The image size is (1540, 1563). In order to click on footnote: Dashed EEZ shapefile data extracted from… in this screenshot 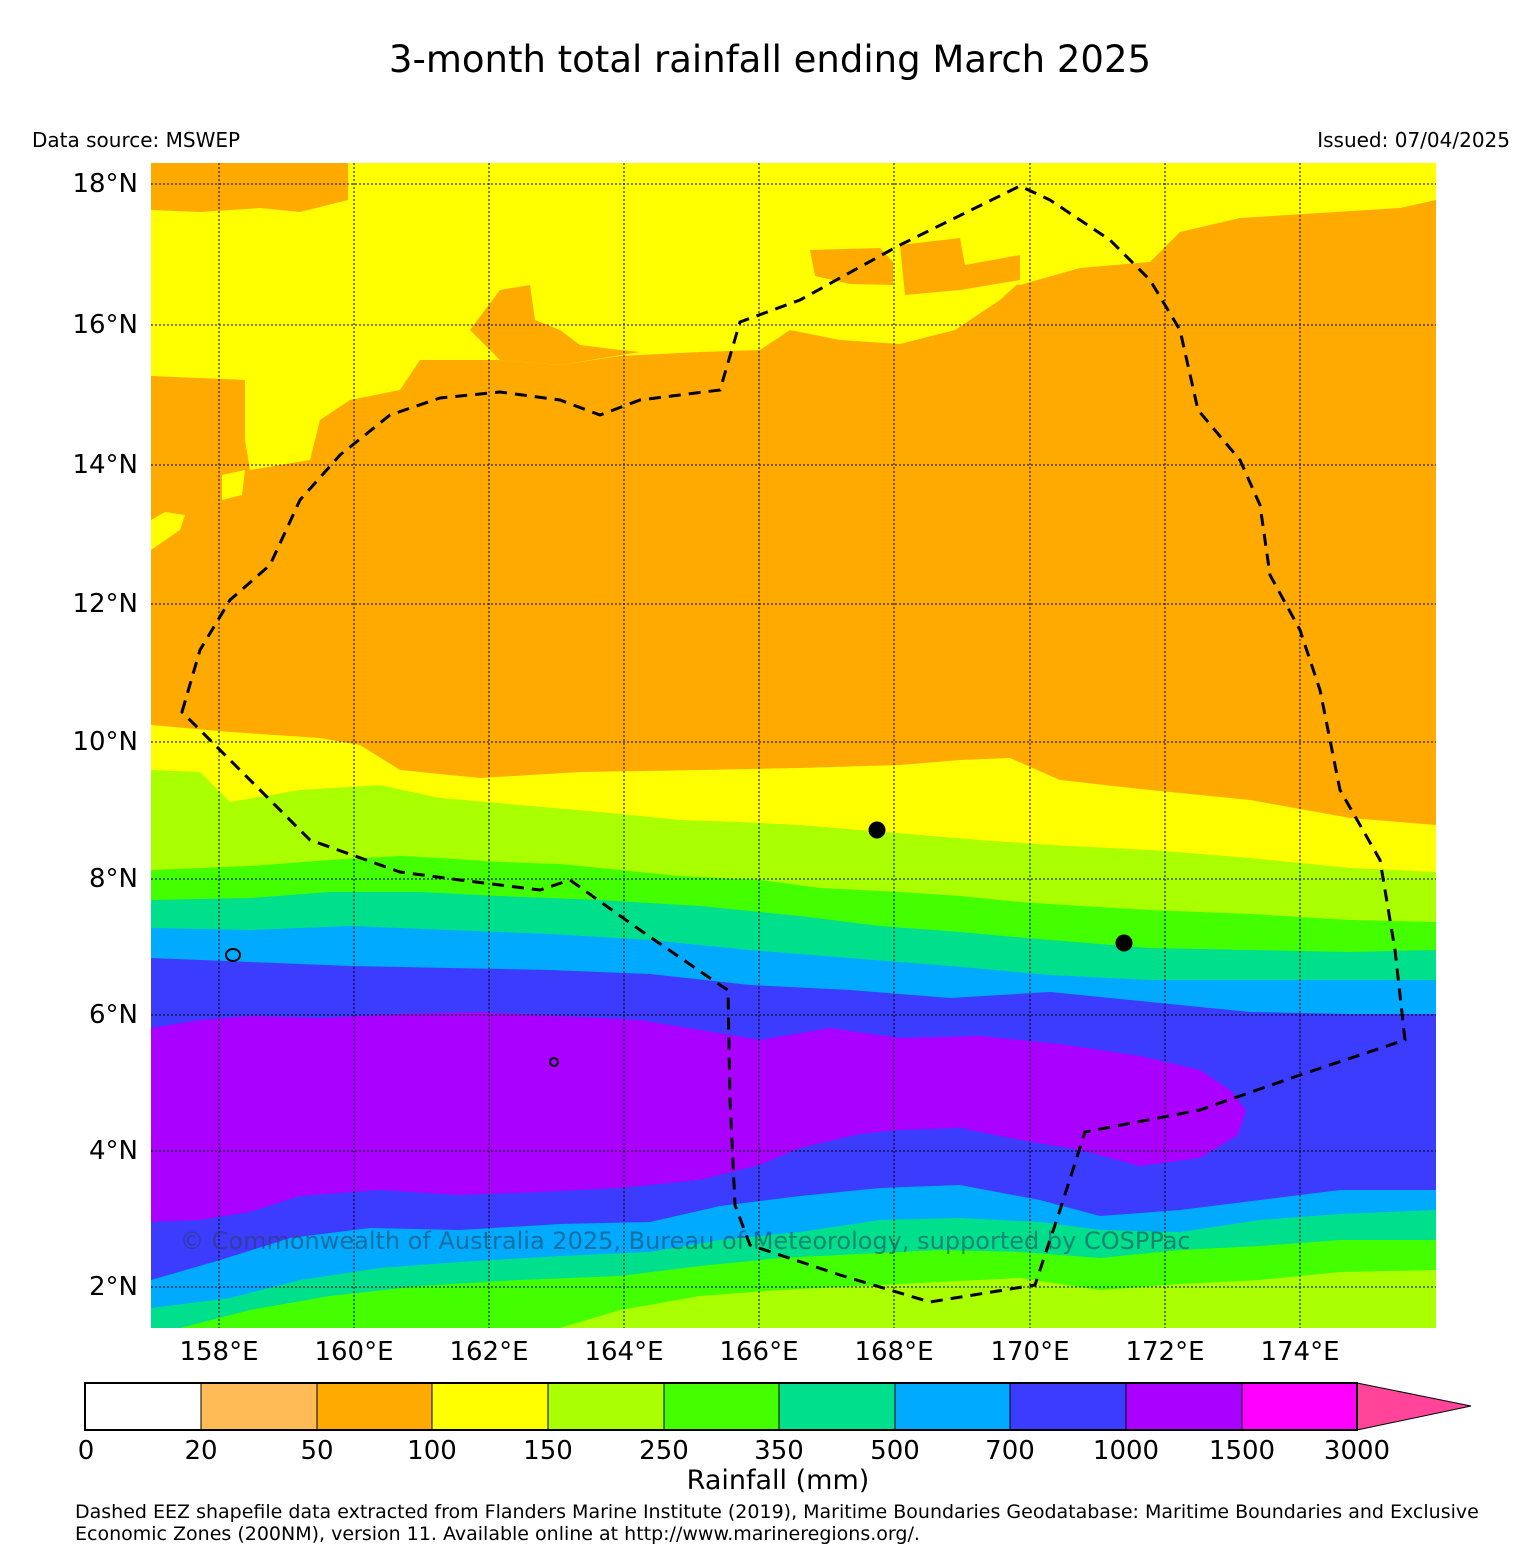, I will do `click(777, 1523)`.